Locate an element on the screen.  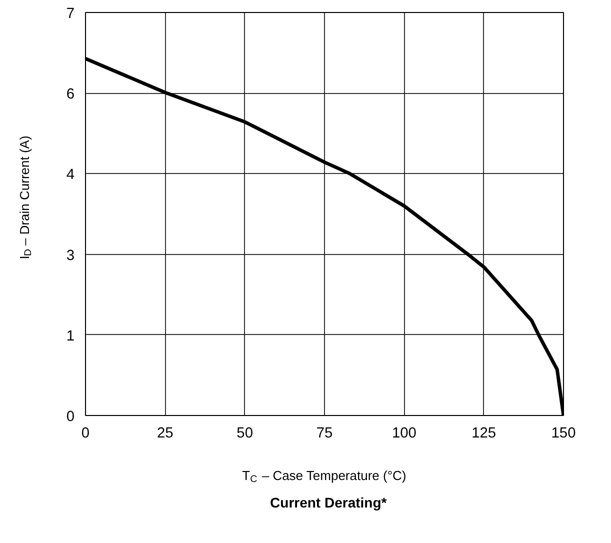
x-tick-label: 25 is located at coordinates (165, 434).